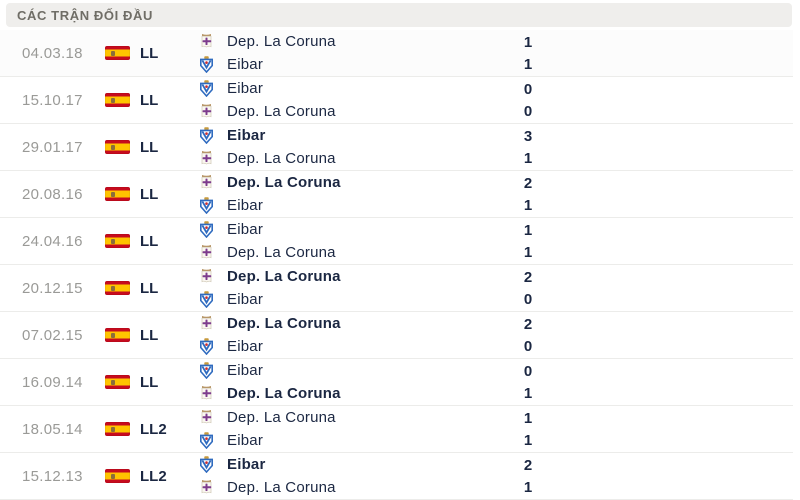 The height and width of the screenshot is (500, 800). I want to click on match-date: 20.12.15, so click(52, 288).